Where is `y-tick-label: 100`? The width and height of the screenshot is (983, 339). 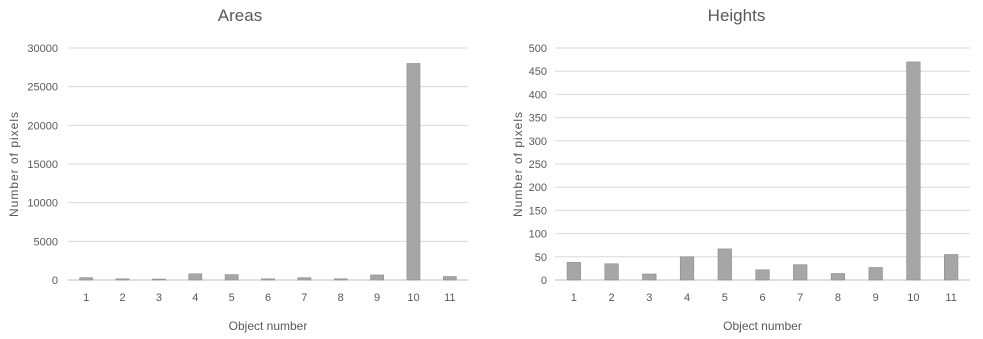
y-tick-label: 100 is located at coordinates (538, 235).